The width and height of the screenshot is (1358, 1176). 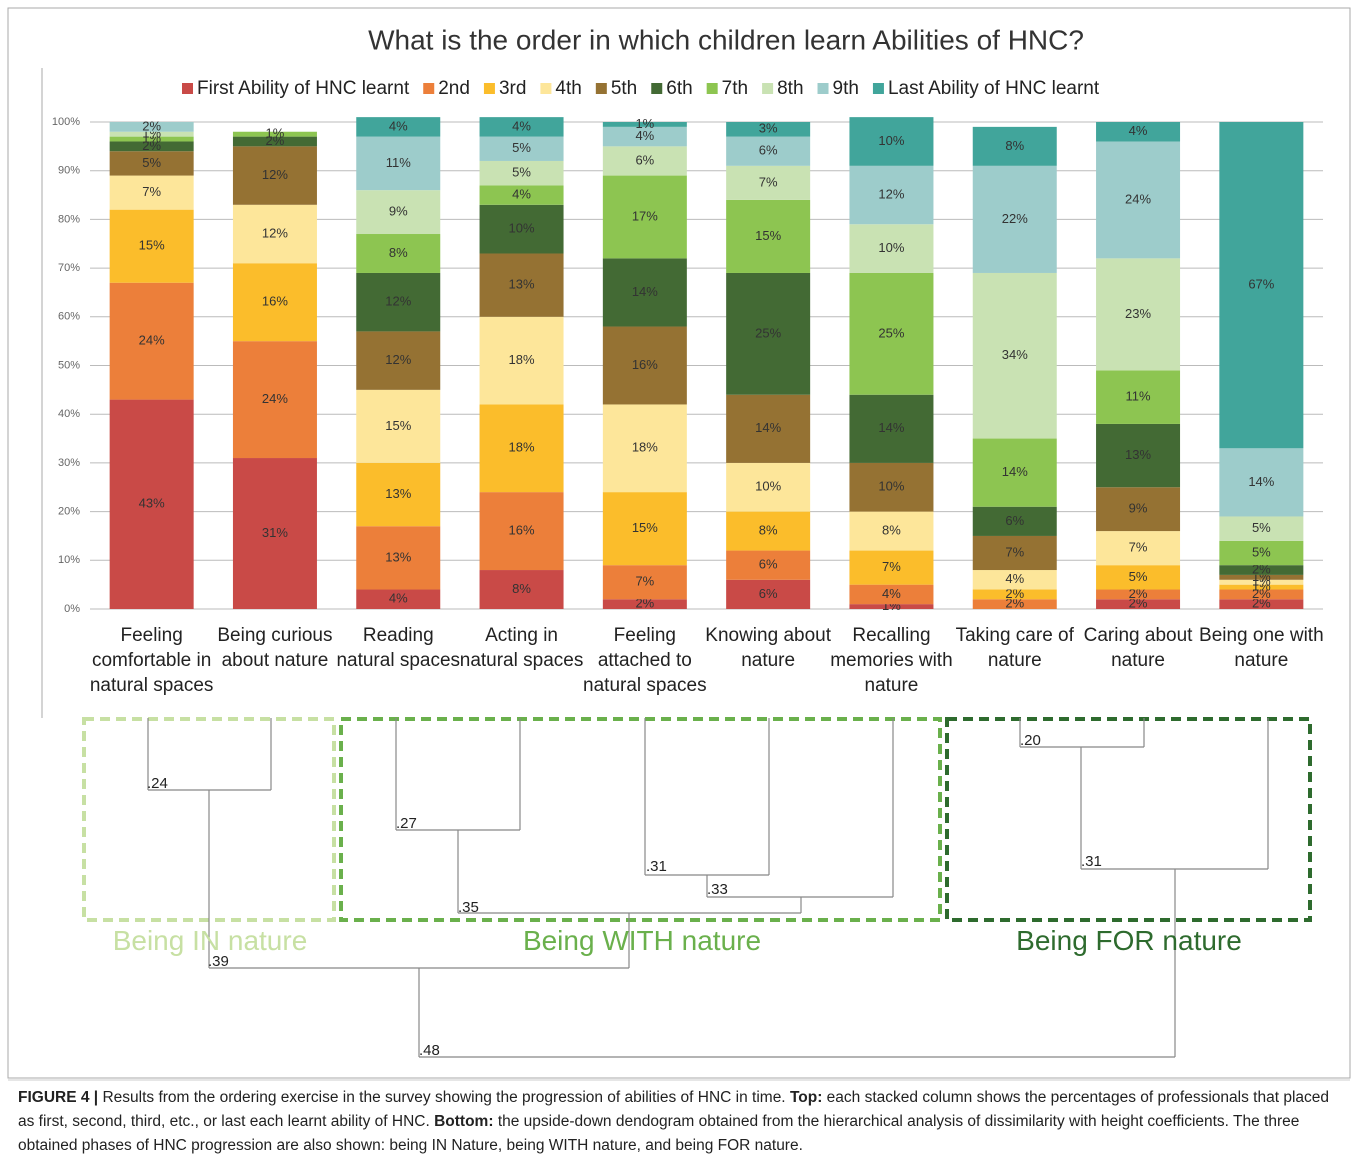 I want to click on legend-label: 9th, so click(x=846, y=88).